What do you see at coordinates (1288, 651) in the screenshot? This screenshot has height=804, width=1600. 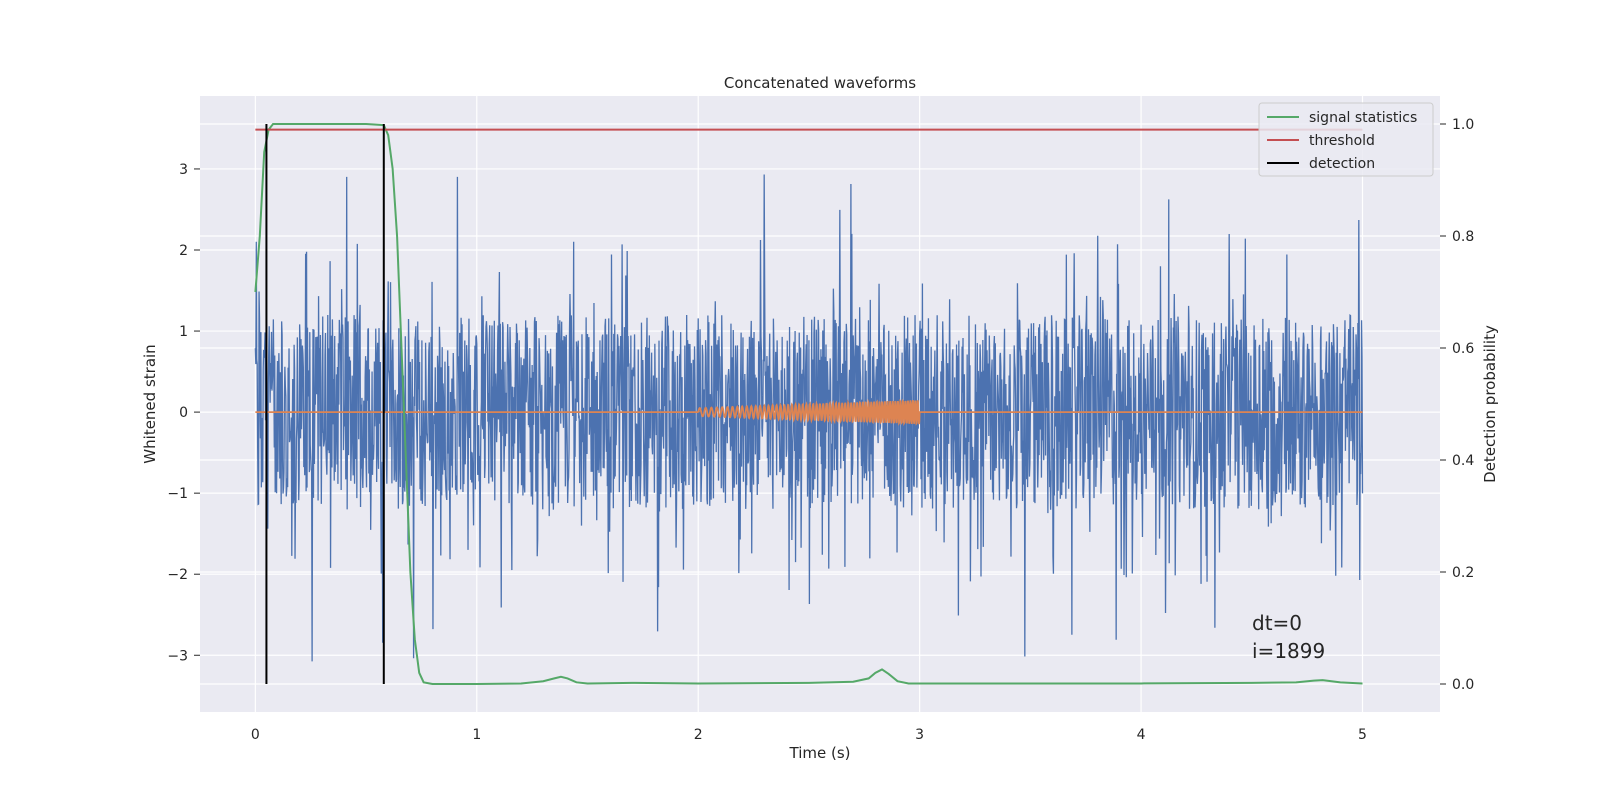 I see `annotation-i: i=1899` at bounding box center [1288, 651].